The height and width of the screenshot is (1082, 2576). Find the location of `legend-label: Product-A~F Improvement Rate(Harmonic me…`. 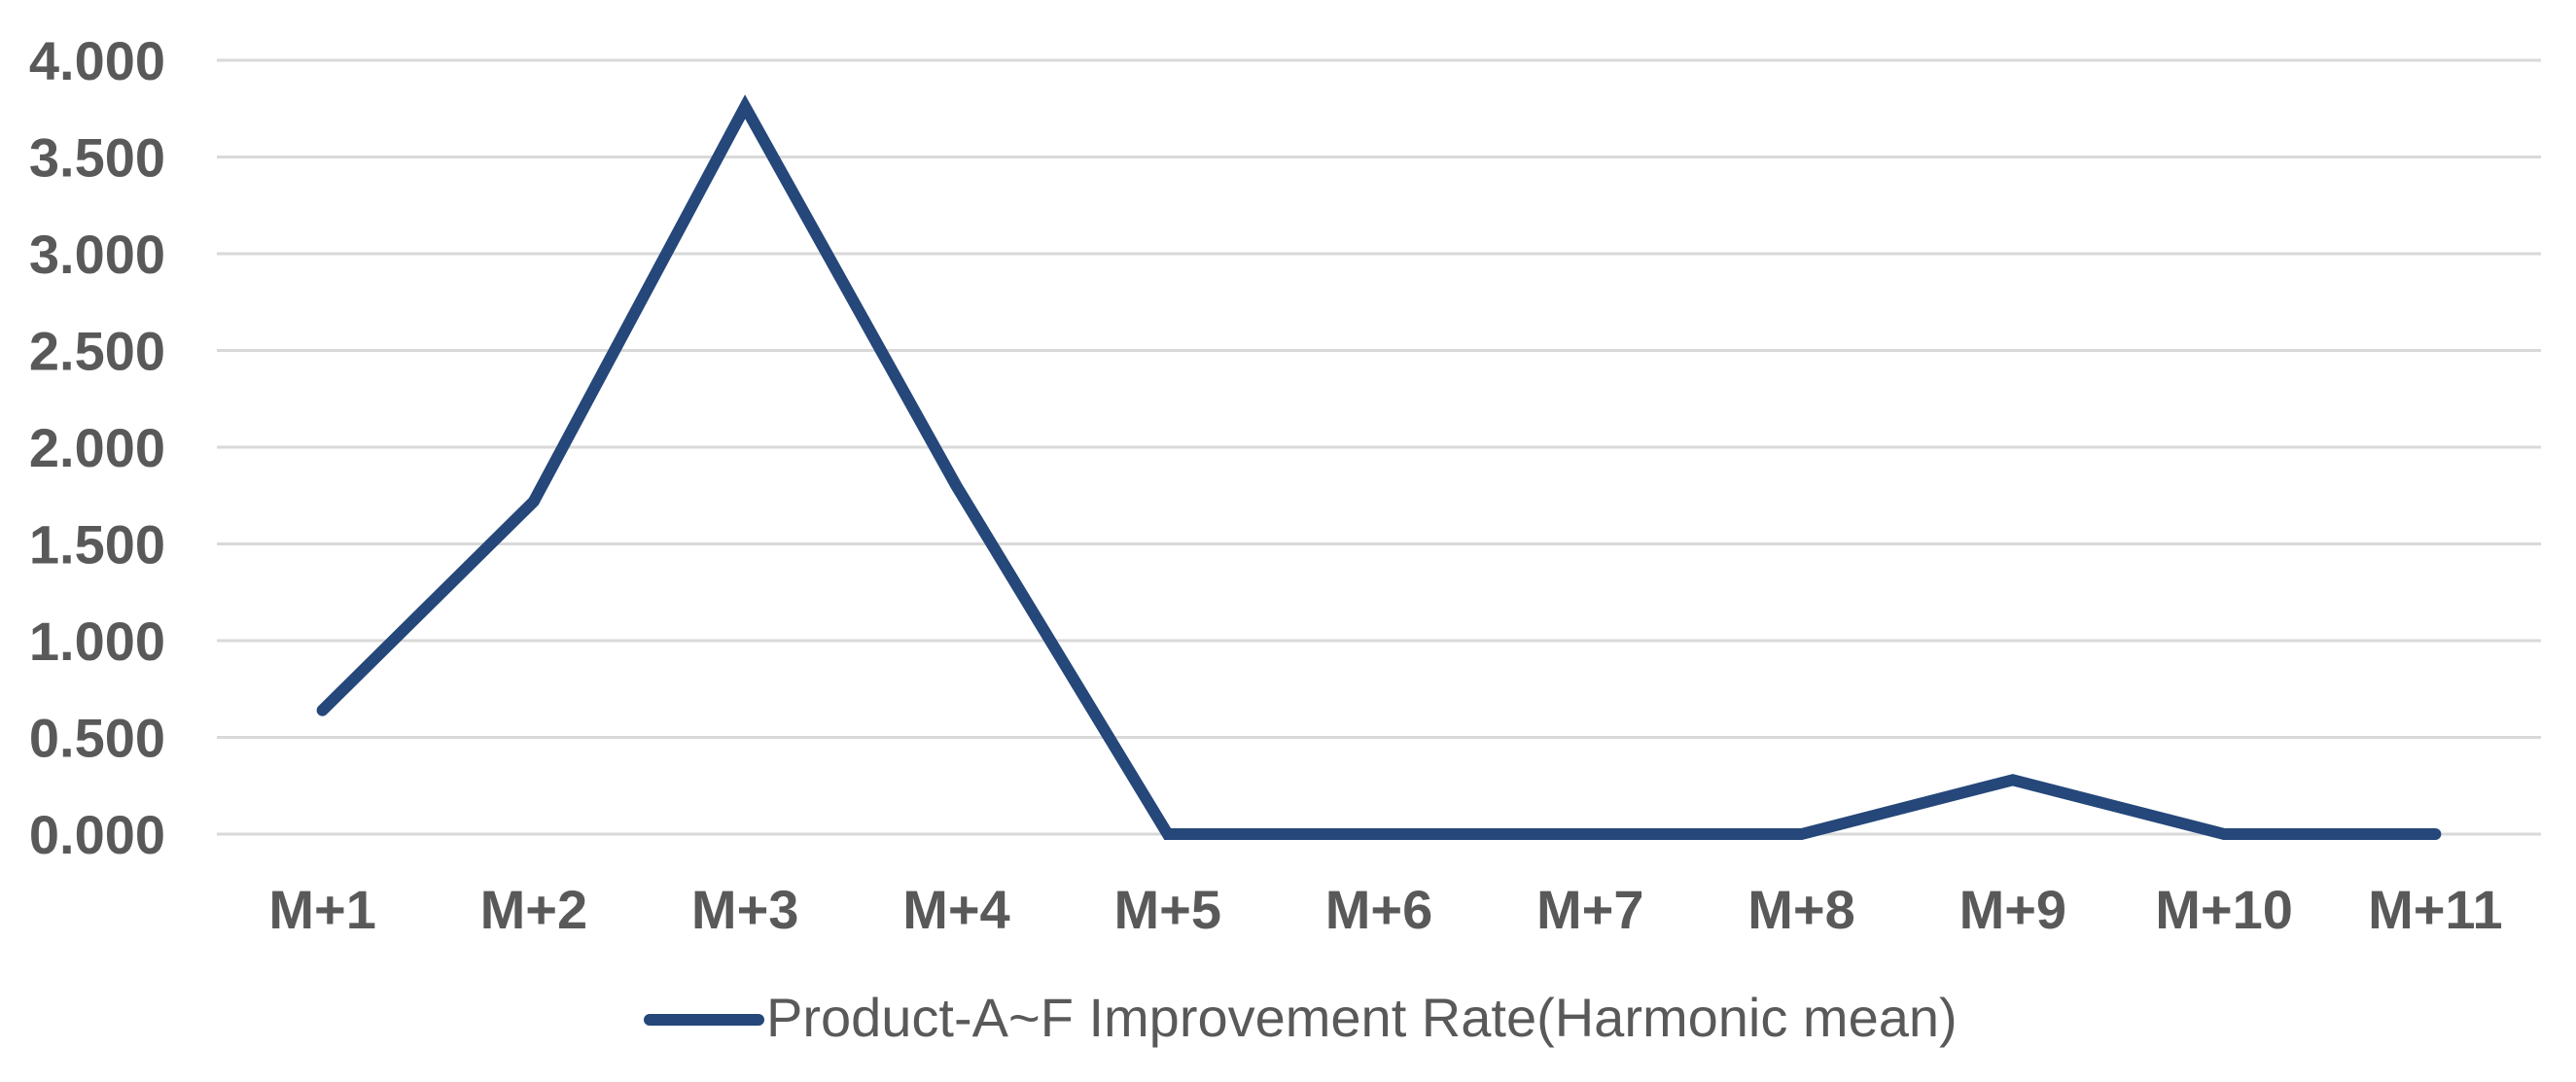

legend-label: Product-A~F Improvement Rate(Harmonic me… is located at coordinates (1362, 1017).